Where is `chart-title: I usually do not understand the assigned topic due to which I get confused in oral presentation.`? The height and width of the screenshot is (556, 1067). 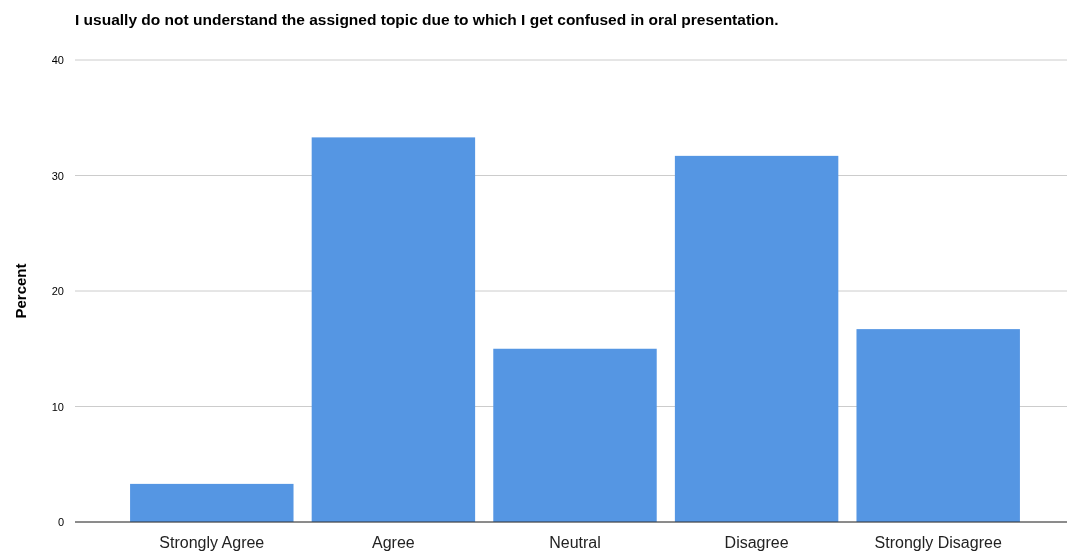
chart-title: I usually do not understand the assigned topic due to which I get confused in oral presentation. is located at coordinates (427, 19).